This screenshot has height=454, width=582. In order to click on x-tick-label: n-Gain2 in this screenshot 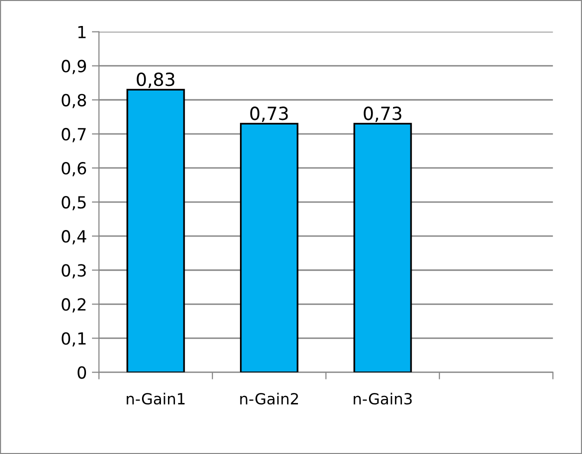, I will do `click(269, 398)`.